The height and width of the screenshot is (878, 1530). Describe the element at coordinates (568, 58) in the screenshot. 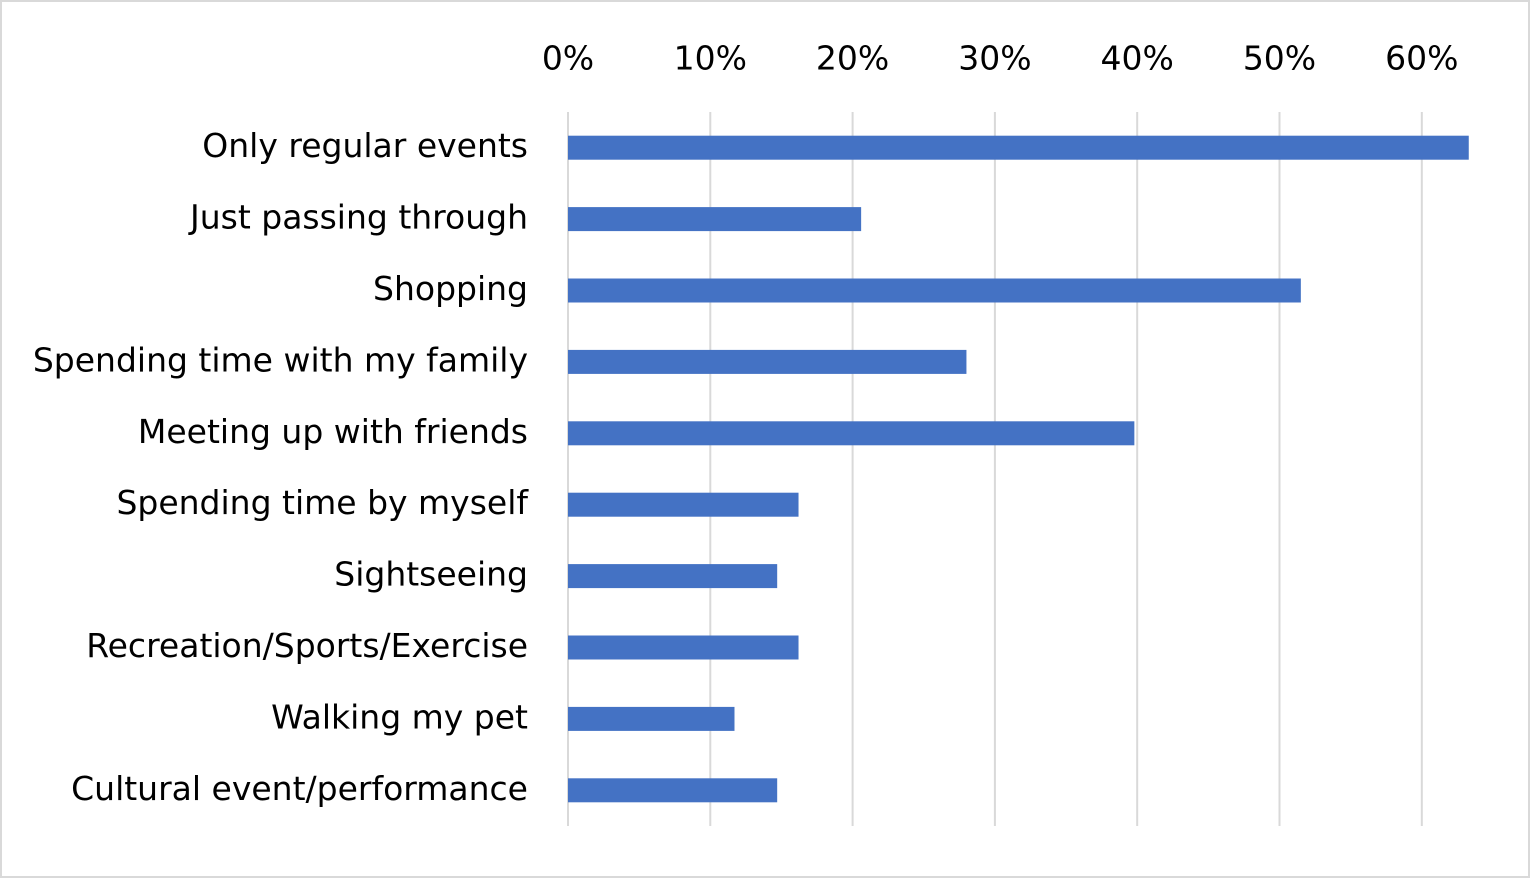

I see `x-tick-label: 0%` at that location.